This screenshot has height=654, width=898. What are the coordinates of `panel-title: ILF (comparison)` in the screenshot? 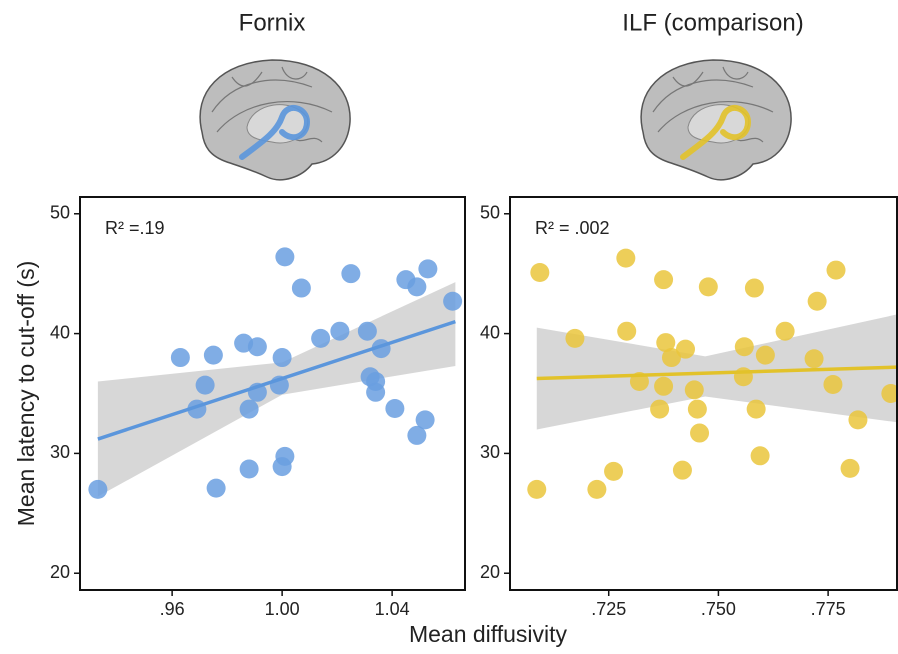 It's located at (712, 22).